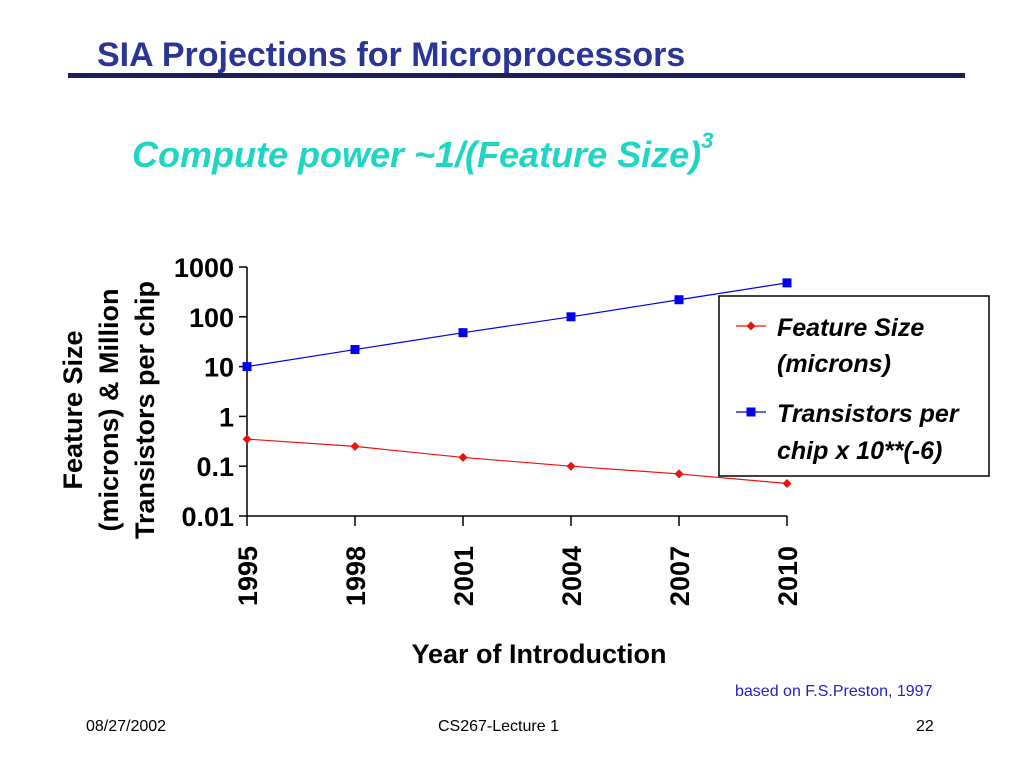 The image size is (1024, 768). What do you see at coordinates (850, 328) in the screenshot?
I see `legend-label-feature-size: Feature Size` at bounding box center [850, 328].